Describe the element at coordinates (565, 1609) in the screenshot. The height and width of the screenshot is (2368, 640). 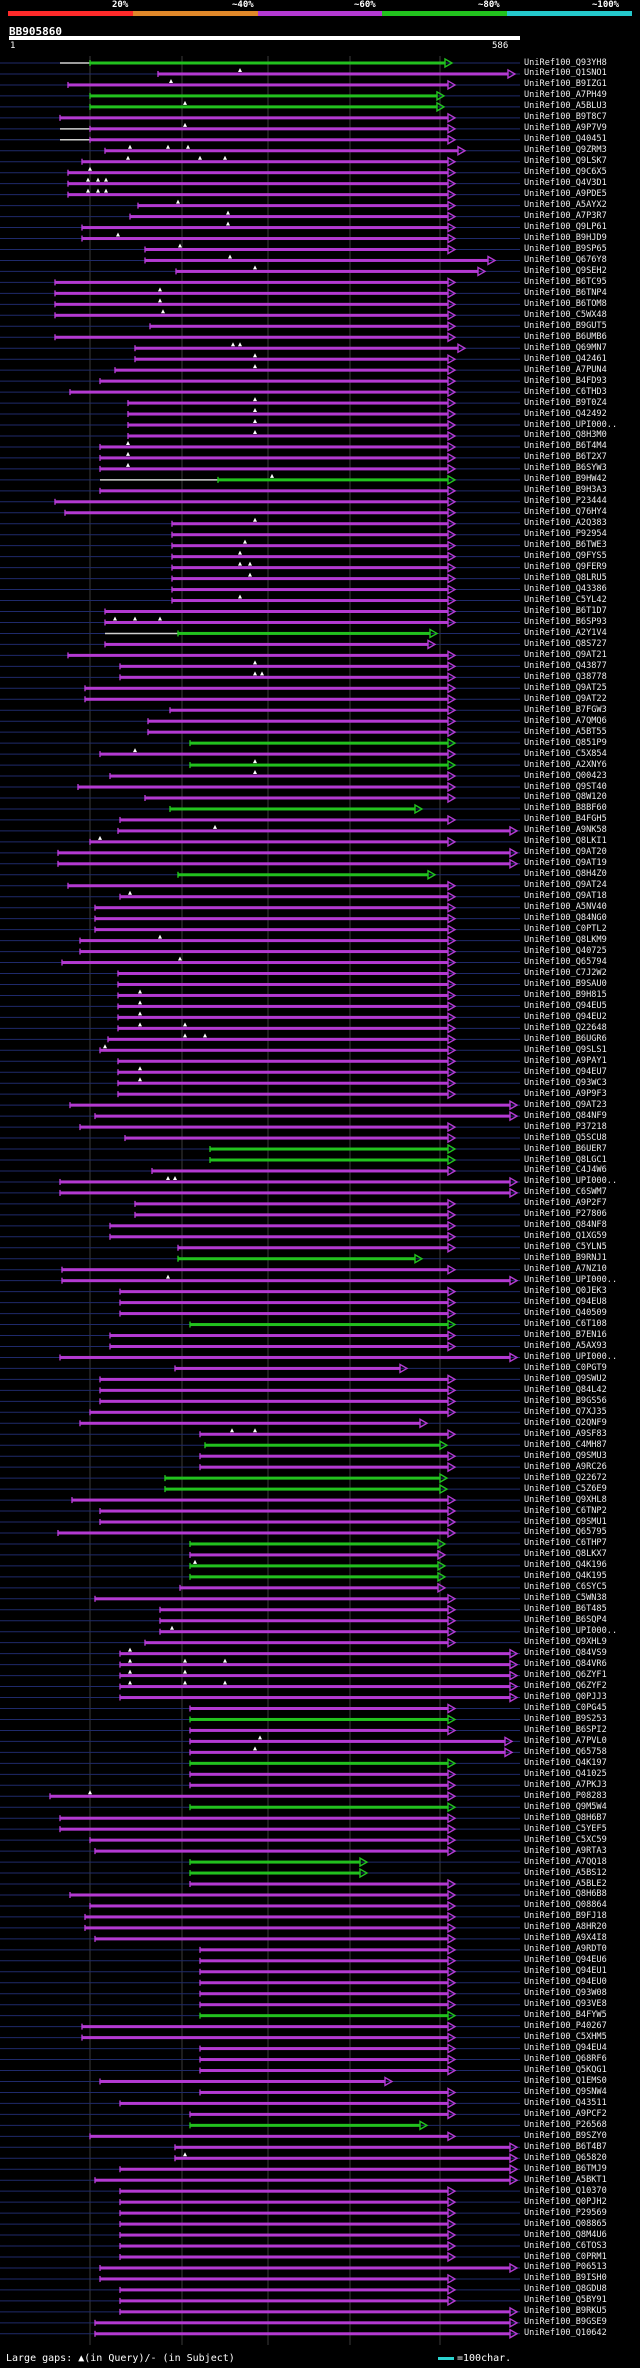
I see `hit-label: UniRef100_B6T485` at that location.